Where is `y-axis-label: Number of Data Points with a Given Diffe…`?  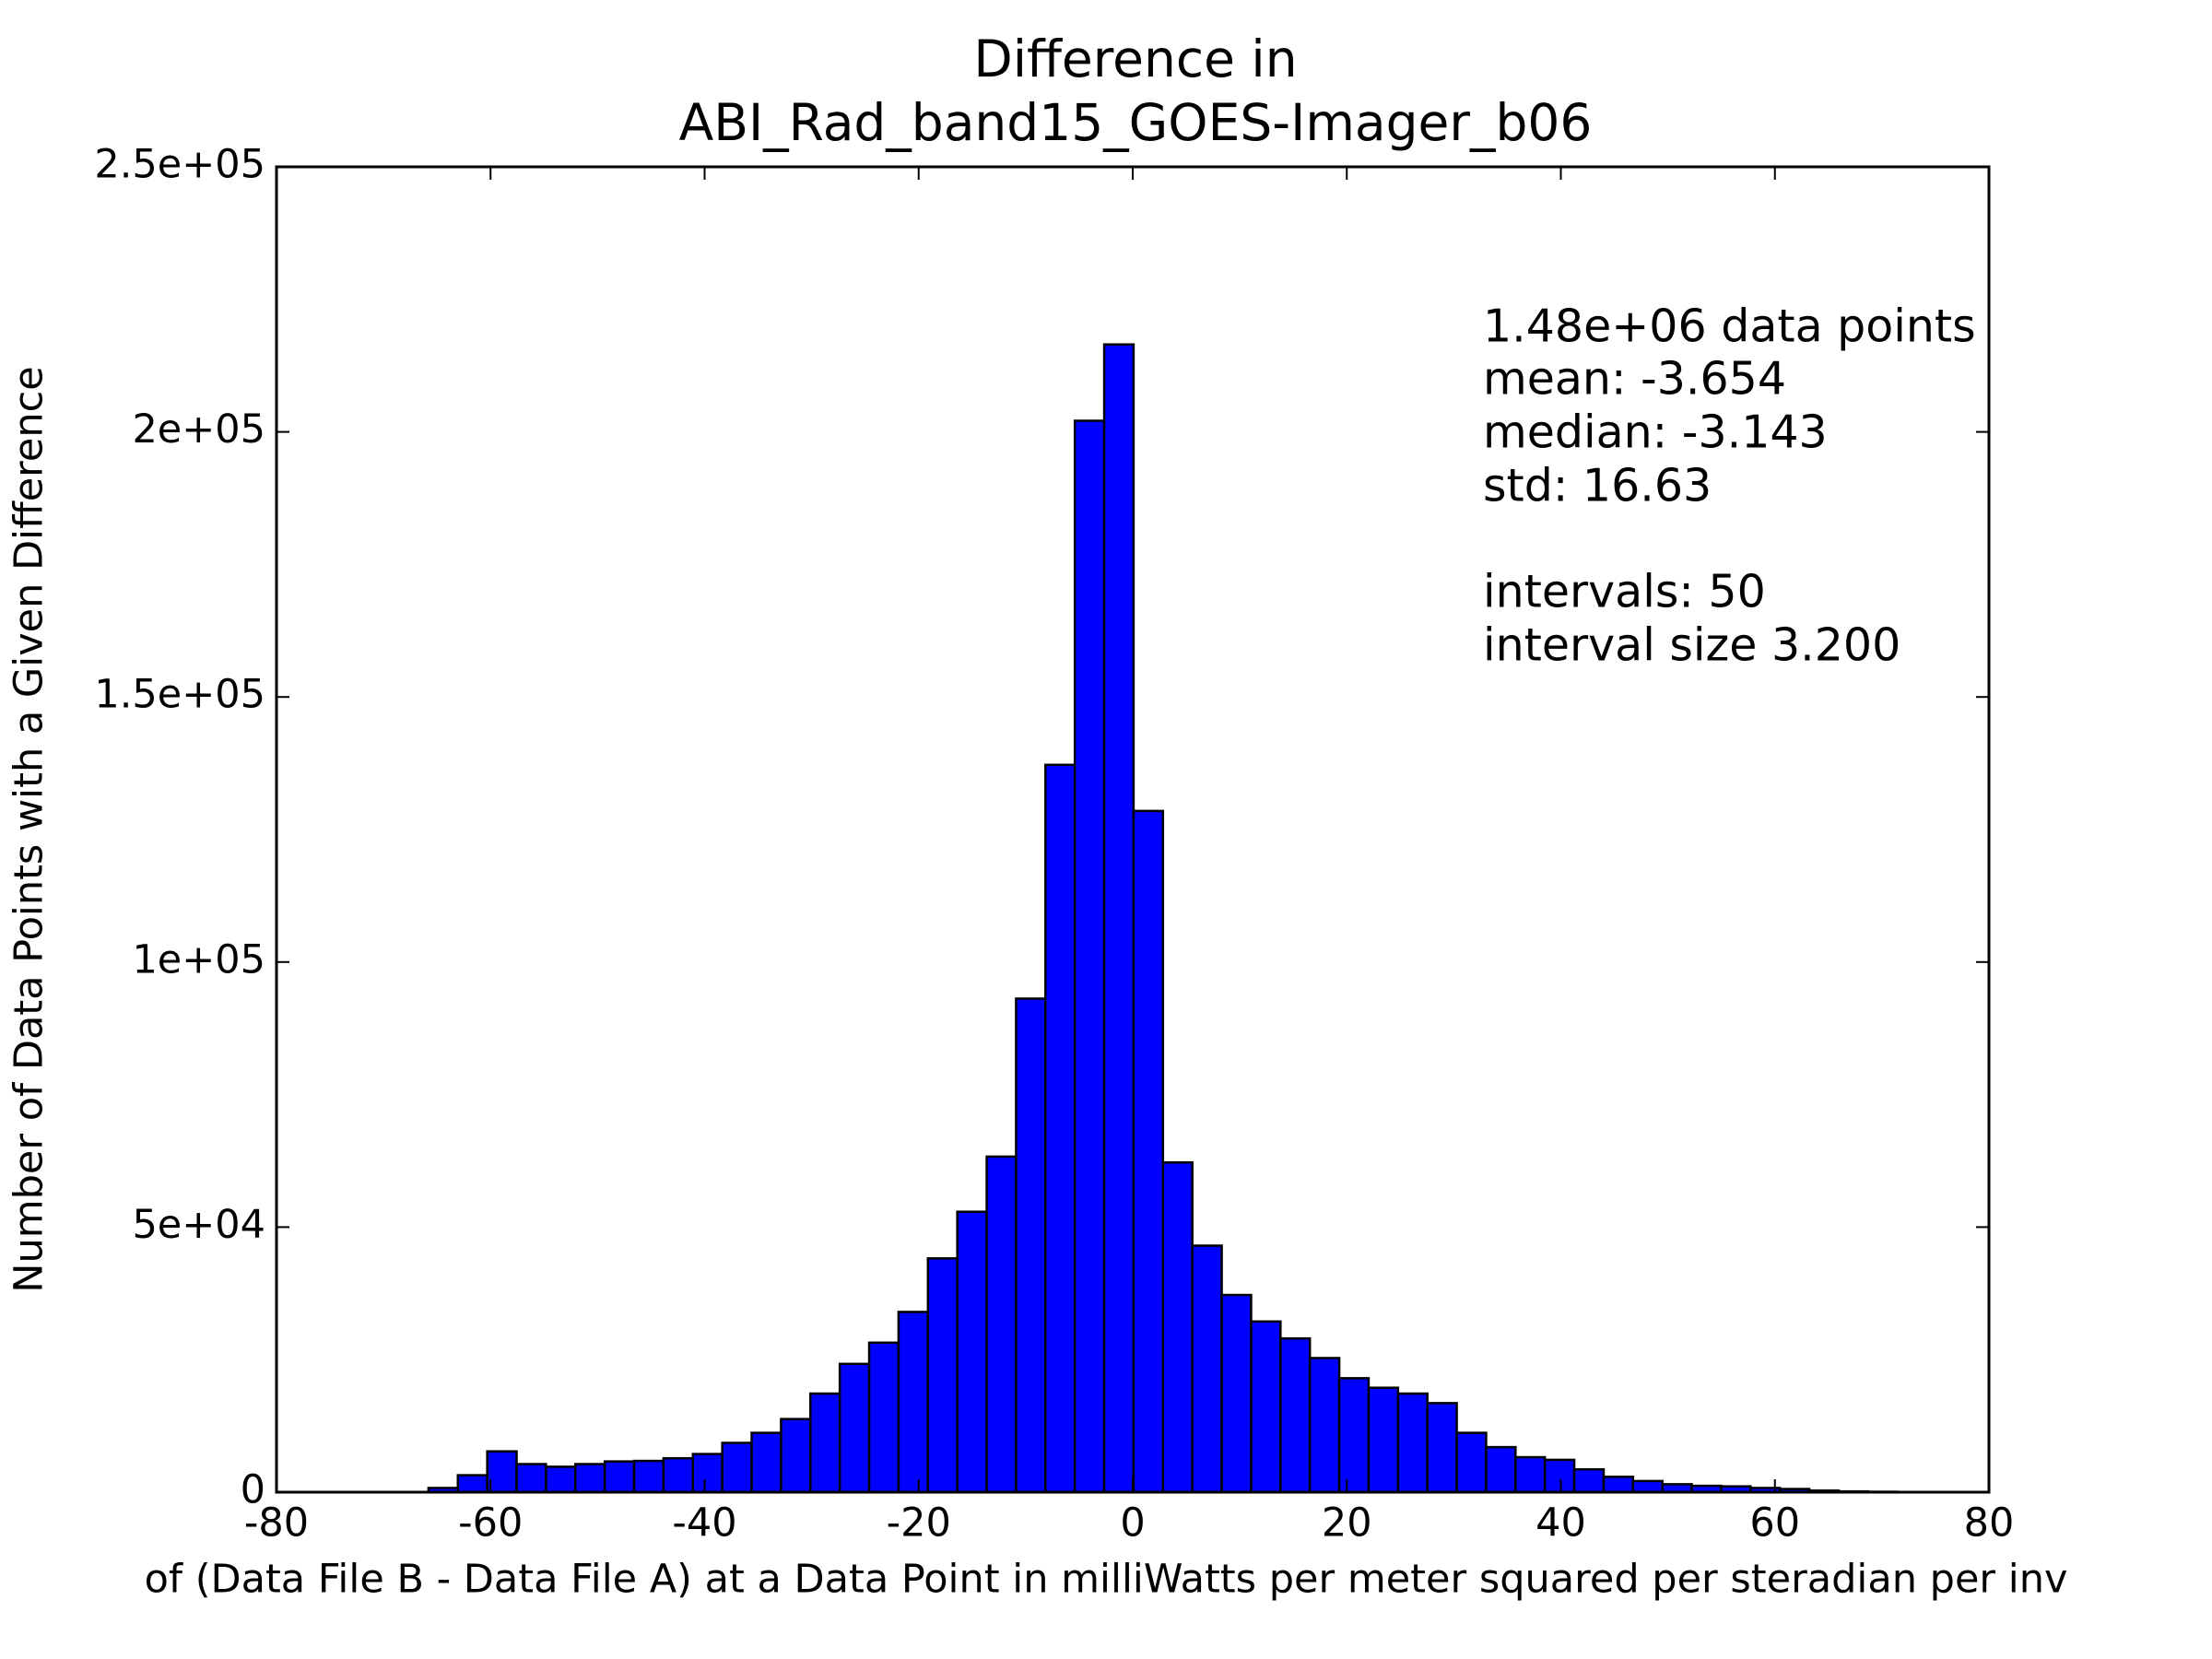
y-axis-label: Number of Data Points with a Given Diffe… is located at coordinates (29, 829).